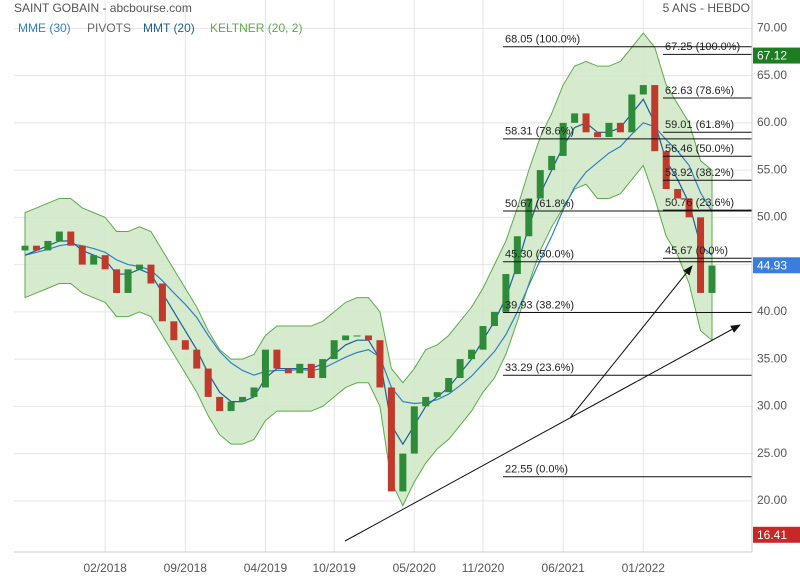 The height and width of the screenshot is (580, 800). Describe the element at coordinates (699, 125) in the screenshot. I see `fibonacci-label: 59.01 (61.8%)` at that location.